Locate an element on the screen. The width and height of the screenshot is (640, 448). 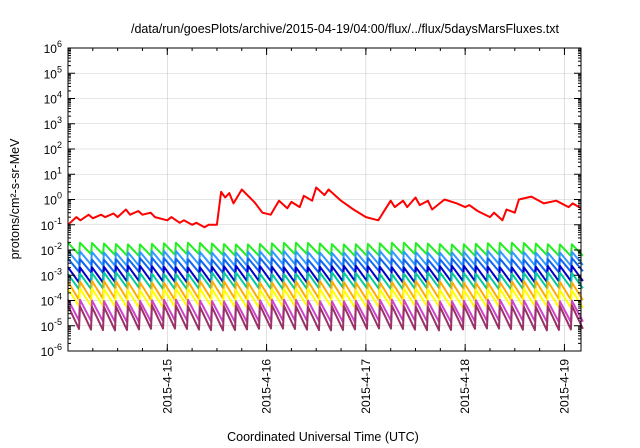
x-tick-label: 2015-4-19 is located at coordinates (564, 386).